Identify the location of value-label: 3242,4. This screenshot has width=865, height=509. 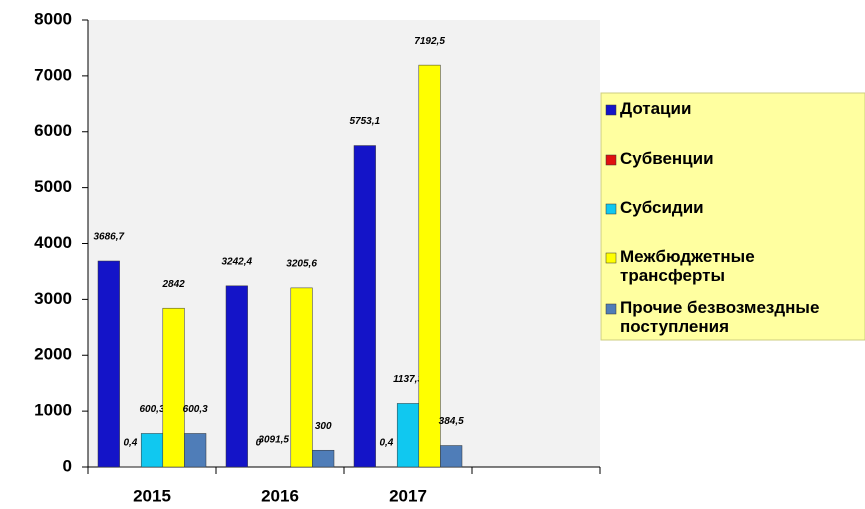
(237, 261).